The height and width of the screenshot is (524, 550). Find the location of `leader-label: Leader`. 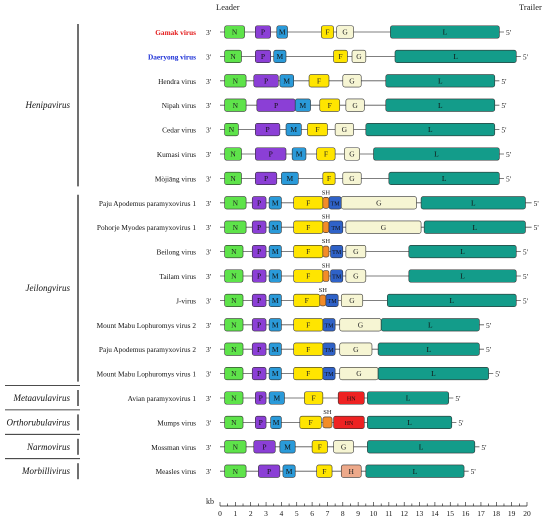

leader-label: Leader is located at coordinates (228, 7).